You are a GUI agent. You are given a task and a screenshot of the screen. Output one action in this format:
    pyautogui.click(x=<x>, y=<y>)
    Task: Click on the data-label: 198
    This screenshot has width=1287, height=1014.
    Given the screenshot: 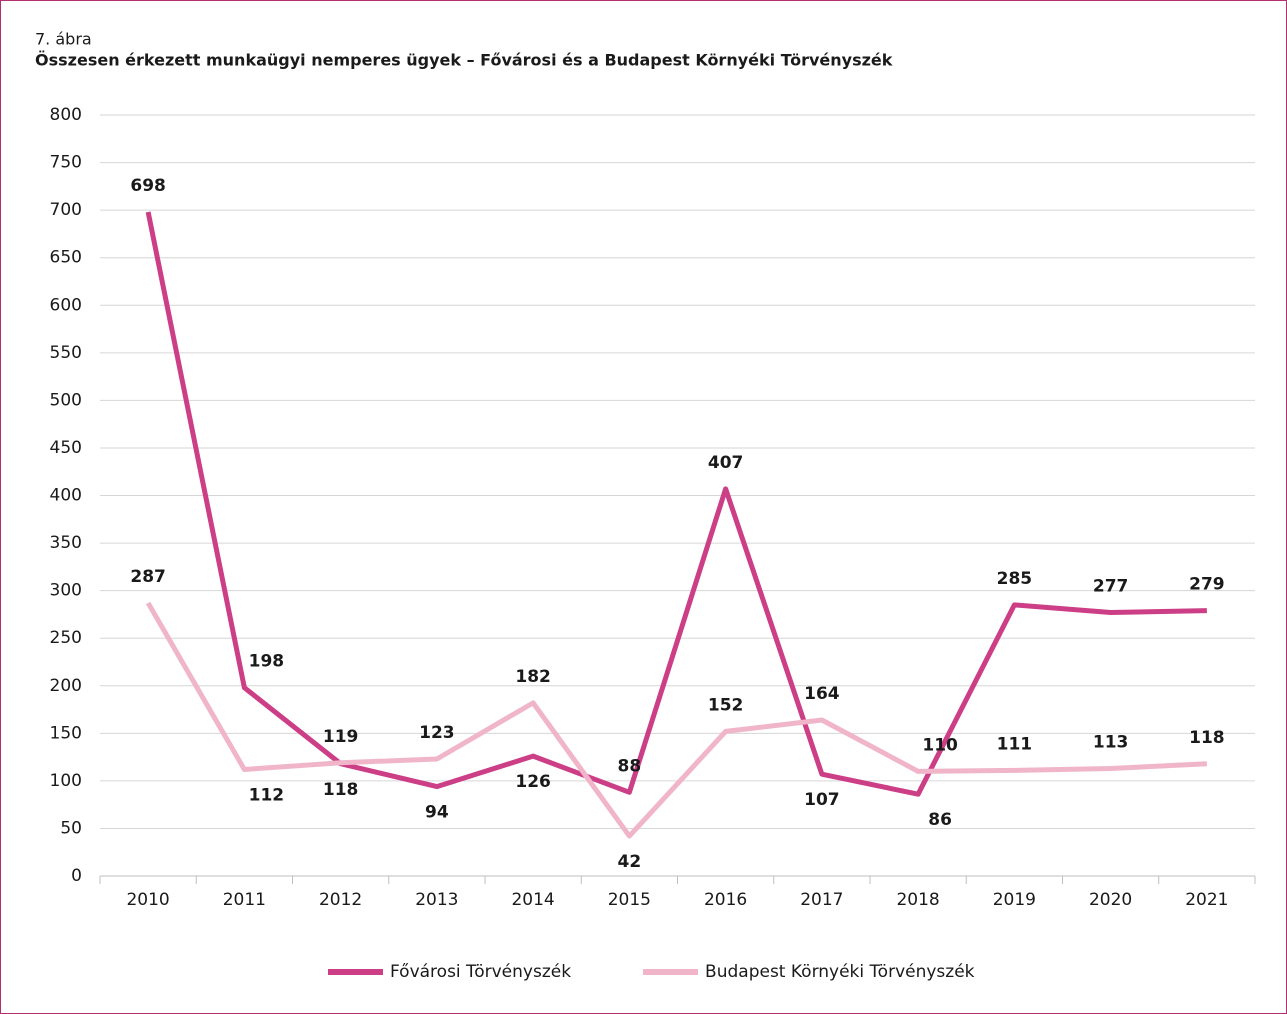 What is the action you would take?
    pyautogui.click(x=267, y=662)
    